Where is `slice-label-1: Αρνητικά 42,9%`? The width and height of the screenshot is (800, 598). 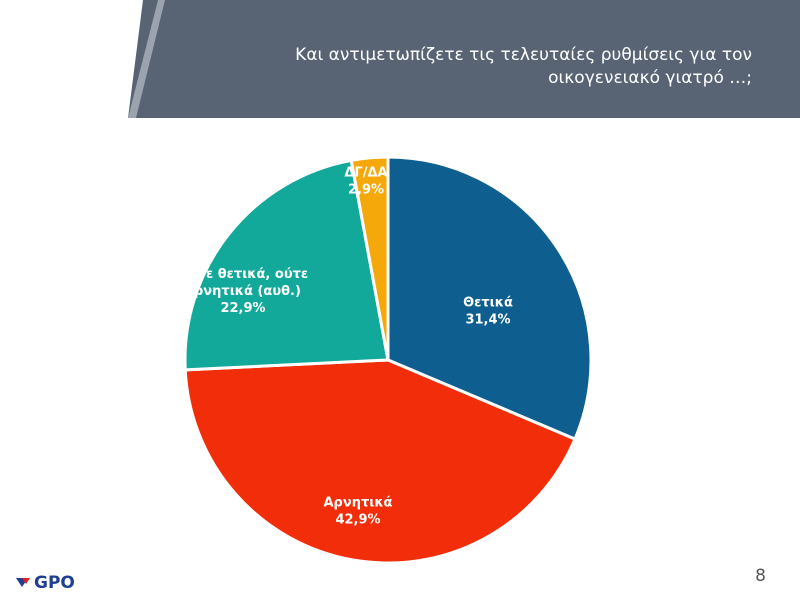 slice-label-1: Αρνητικά 42,9% is located at coordinates (357, 512).